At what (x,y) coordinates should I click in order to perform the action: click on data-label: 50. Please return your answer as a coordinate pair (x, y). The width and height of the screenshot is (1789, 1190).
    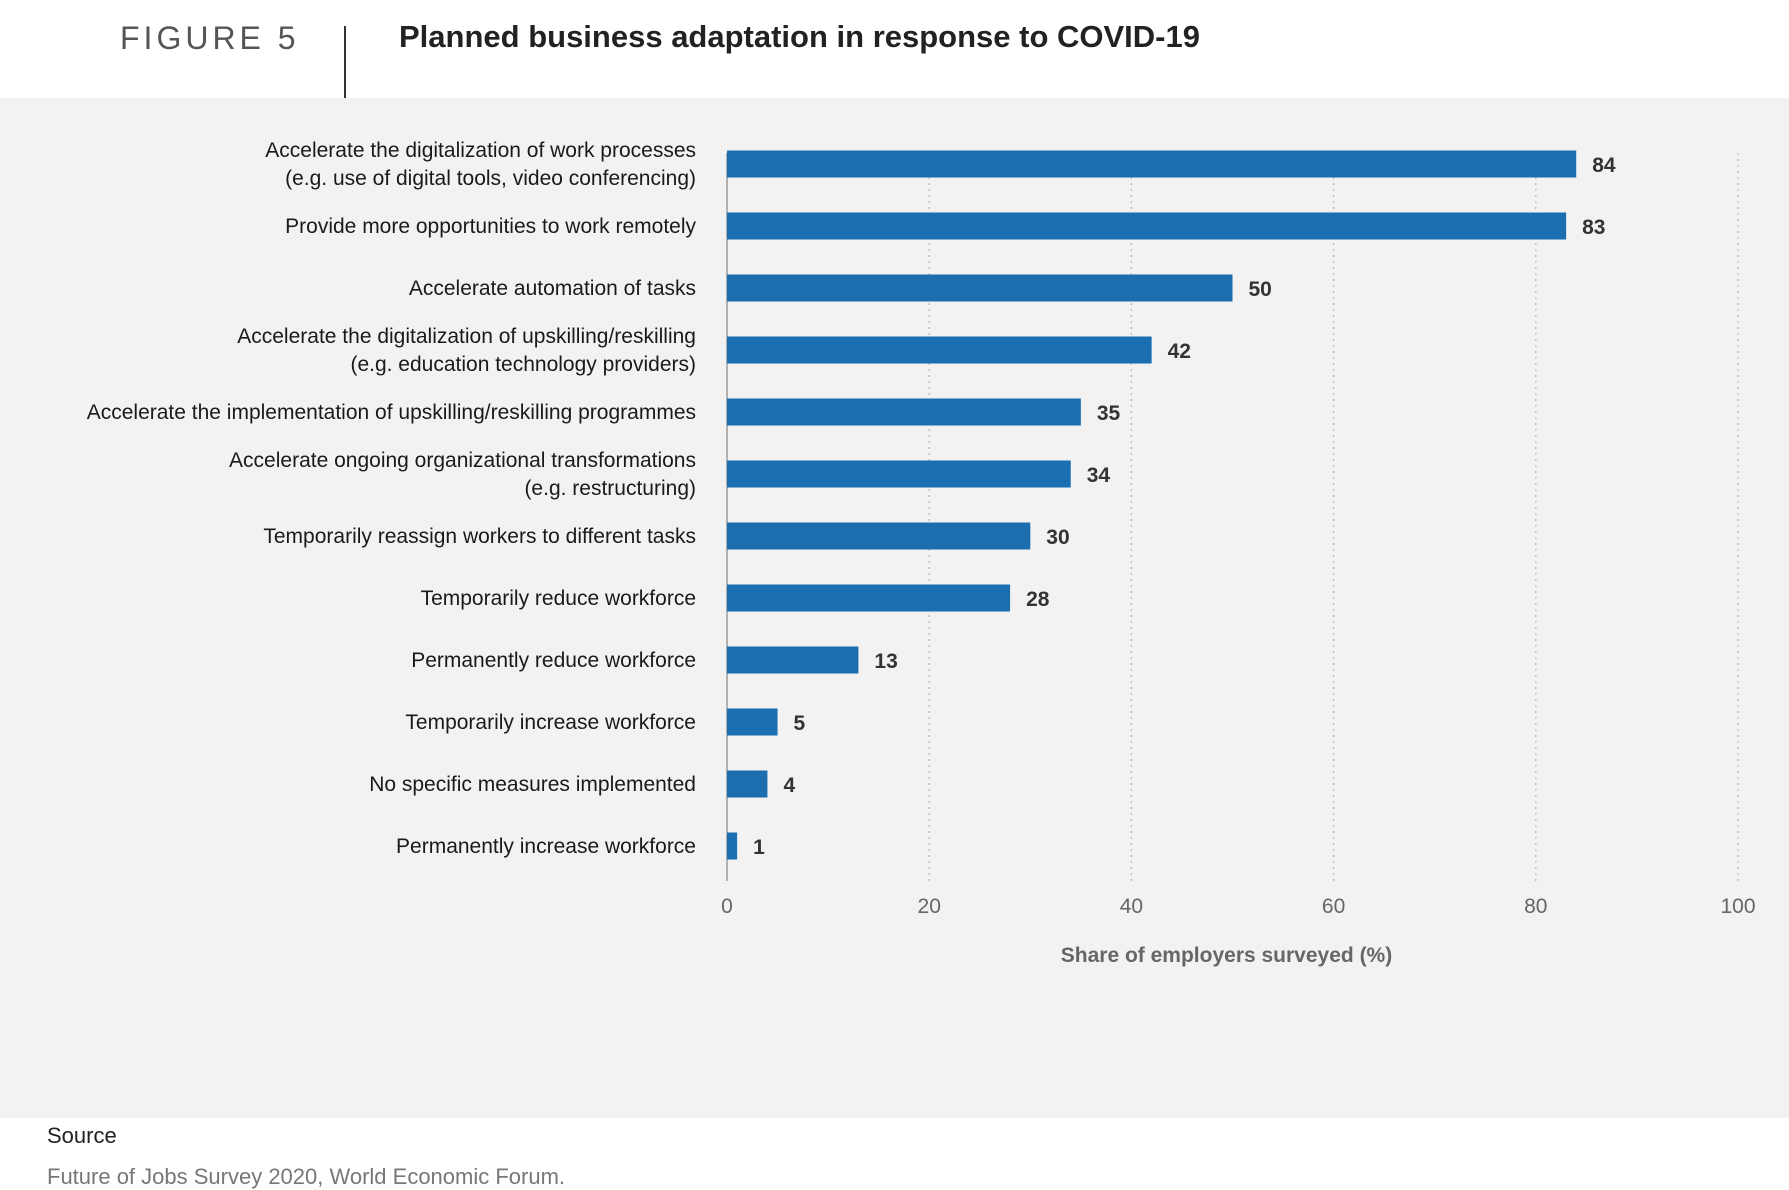
    Looking at the image, I should click on (1260, 289).